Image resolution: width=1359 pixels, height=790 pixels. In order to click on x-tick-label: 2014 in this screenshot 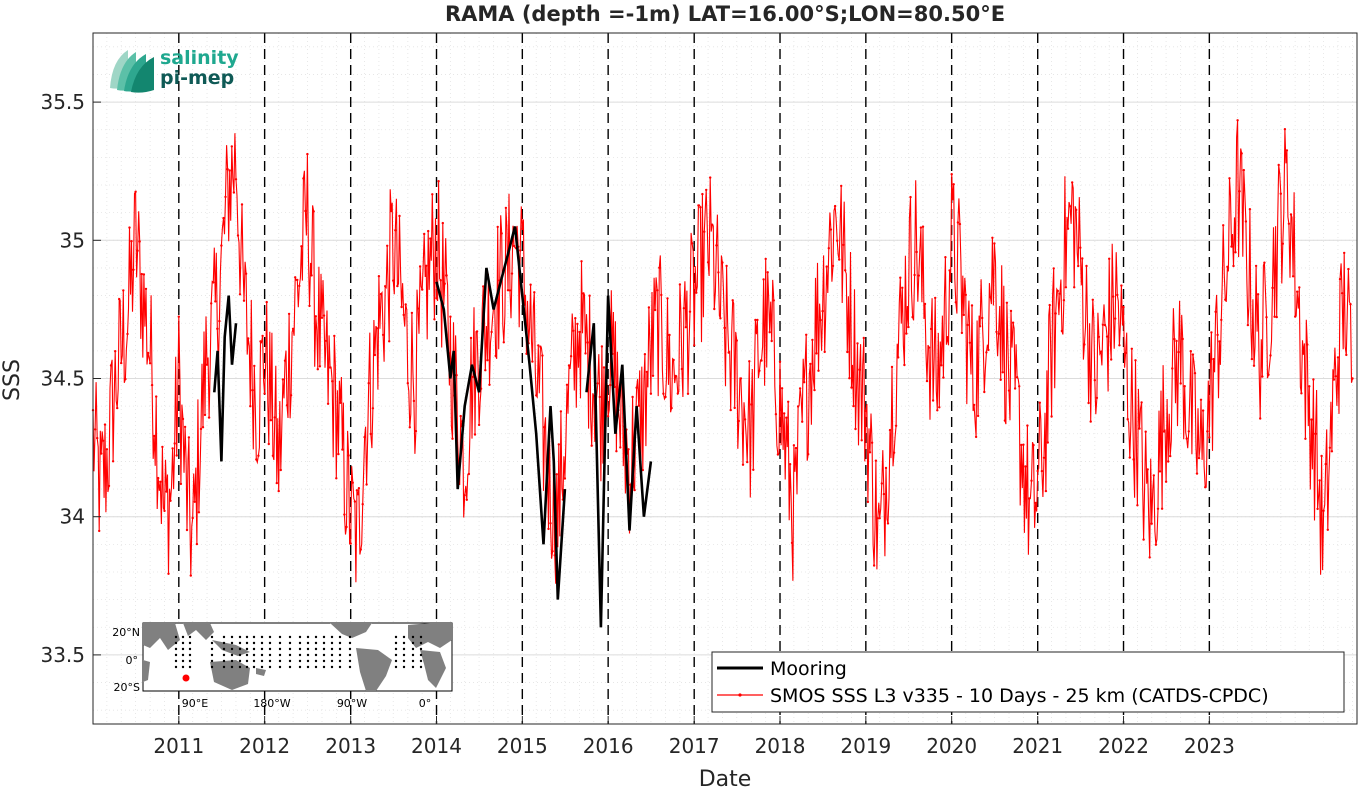, I will do `click(436, 746)`.